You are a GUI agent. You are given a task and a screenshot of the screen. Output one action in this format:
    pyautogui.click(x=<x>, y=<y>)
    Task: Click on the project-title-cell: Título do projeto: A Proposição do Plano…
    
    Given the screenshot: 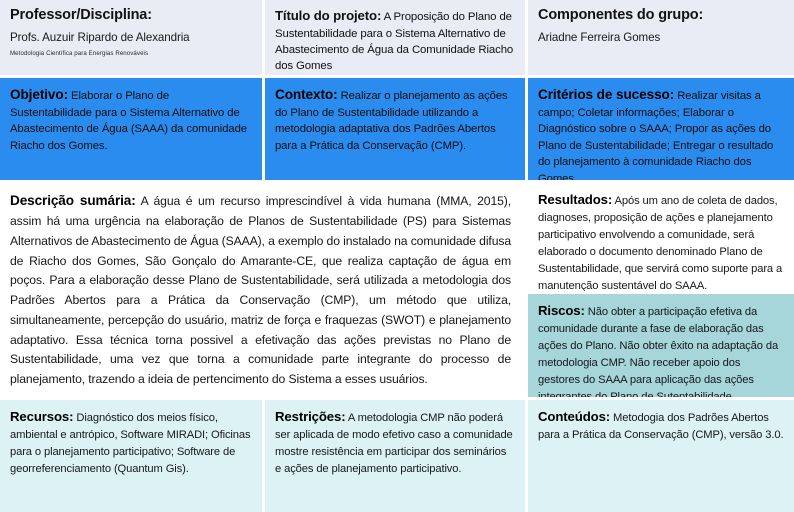 What is the action you would take?
    pyautogui.click(x=395, y=37)
    